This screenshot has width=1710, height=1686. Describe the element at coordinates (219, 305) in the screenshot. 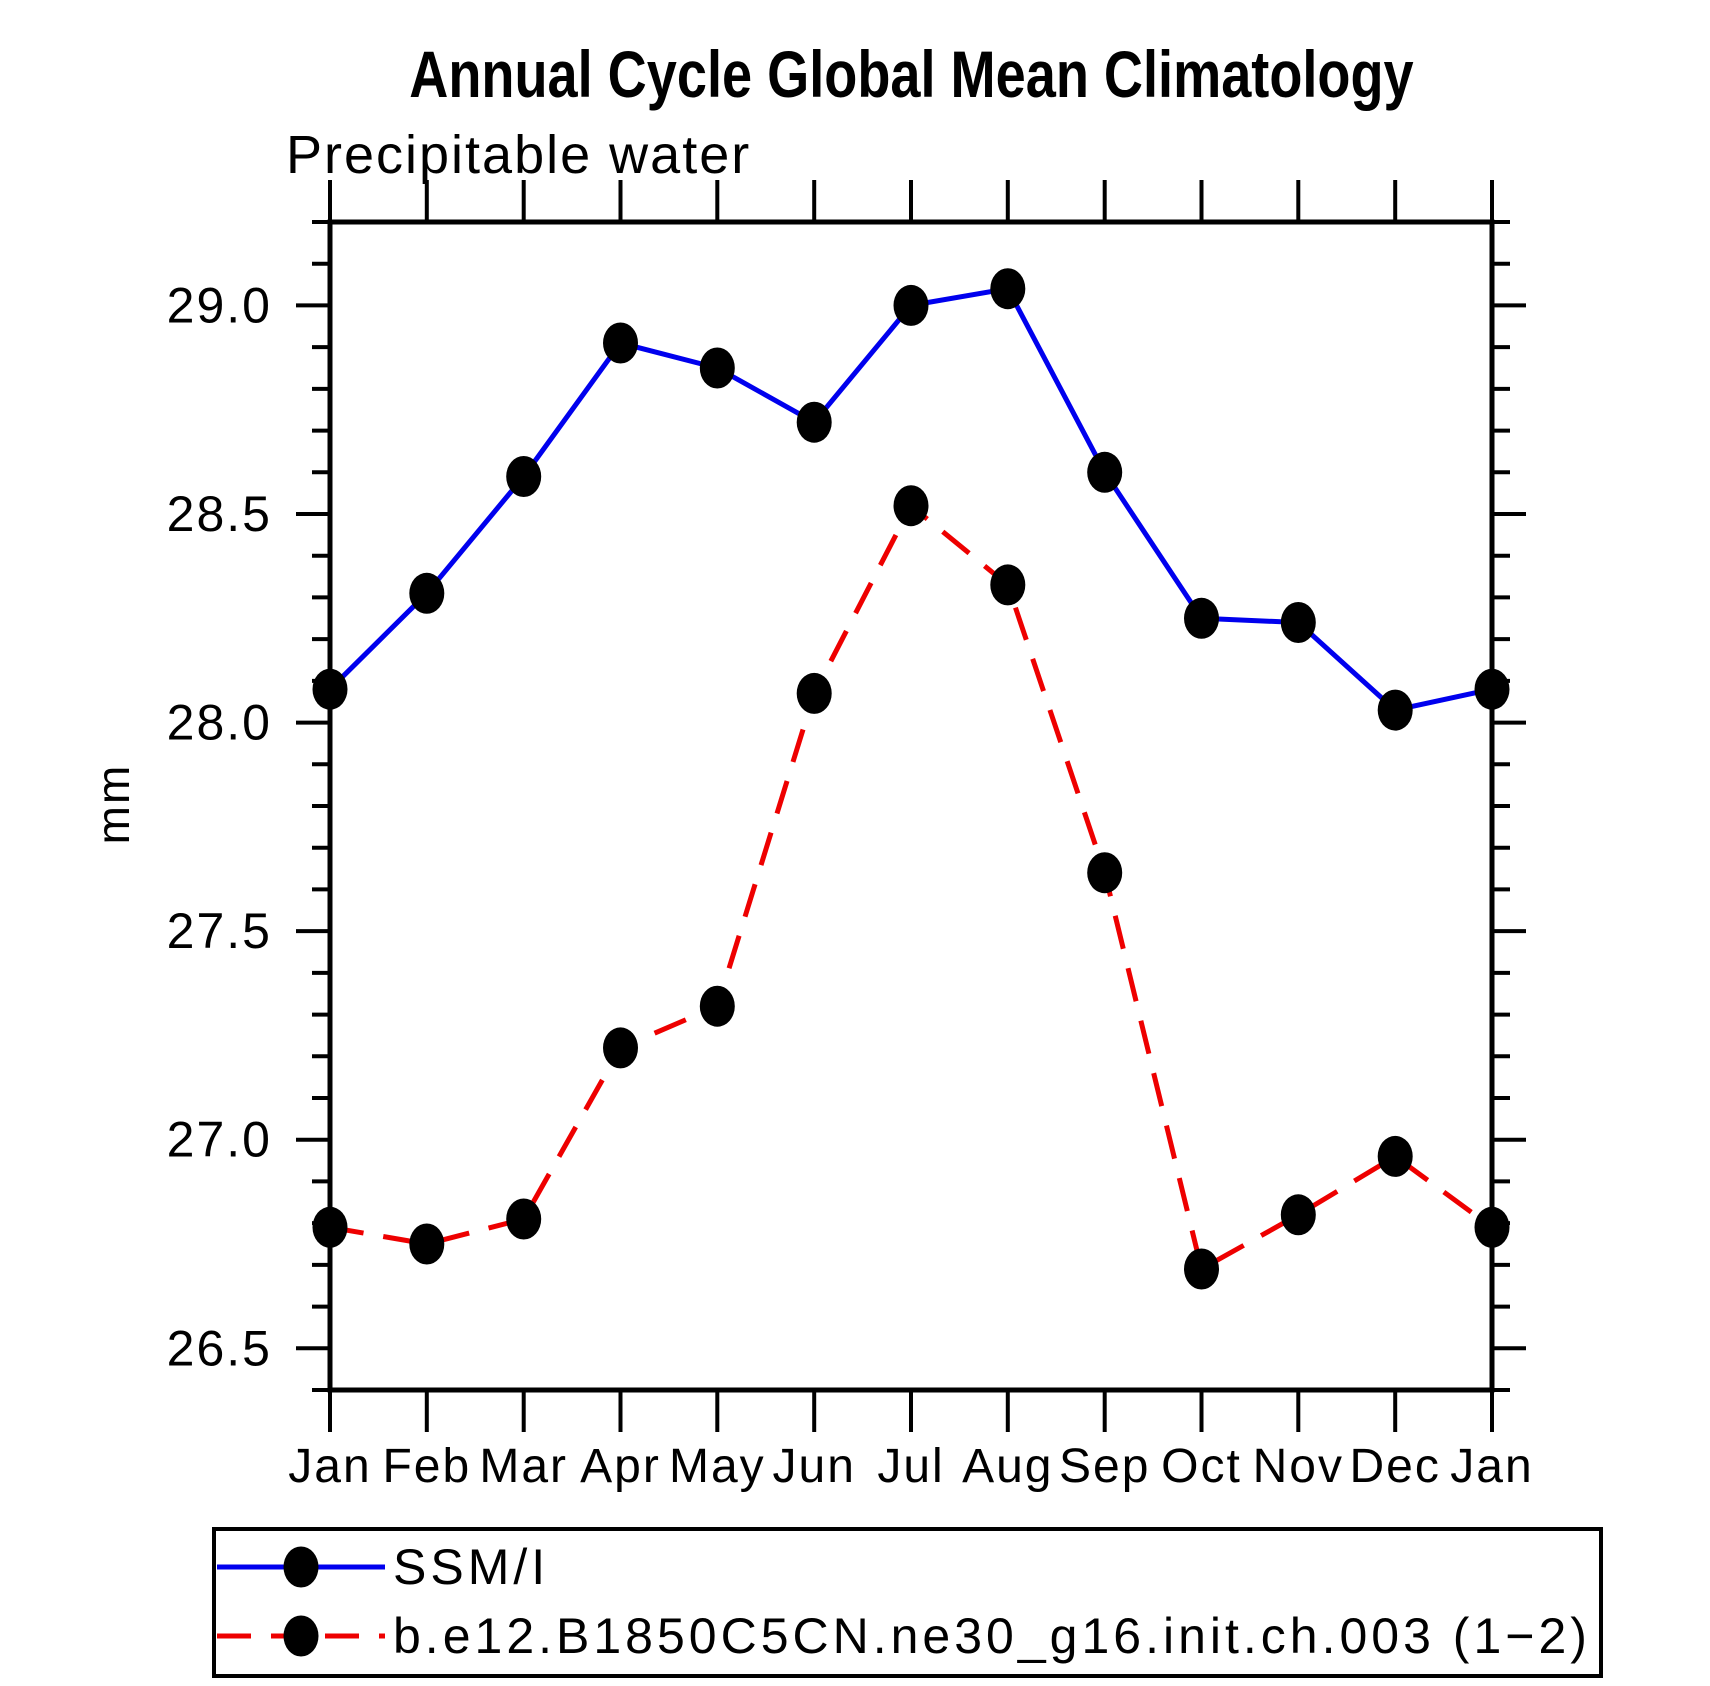

I see `y-tick-label: 29.0` at that location.